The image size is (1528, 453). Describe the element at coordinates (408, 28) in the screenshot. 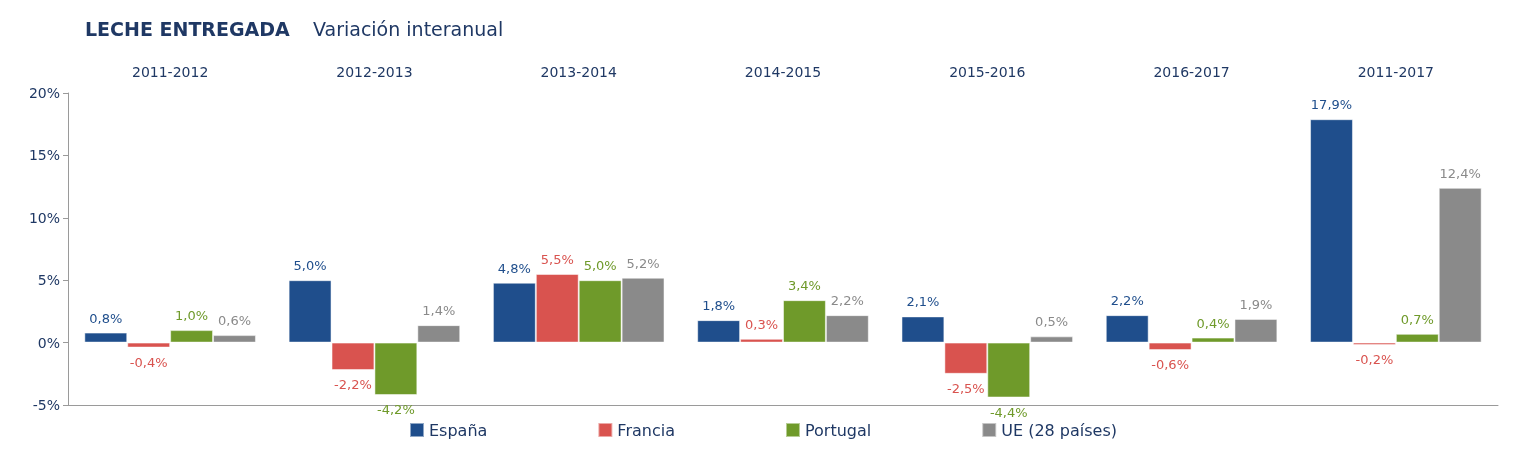

I see `chart-subtitle: Variación interanual` at that location.